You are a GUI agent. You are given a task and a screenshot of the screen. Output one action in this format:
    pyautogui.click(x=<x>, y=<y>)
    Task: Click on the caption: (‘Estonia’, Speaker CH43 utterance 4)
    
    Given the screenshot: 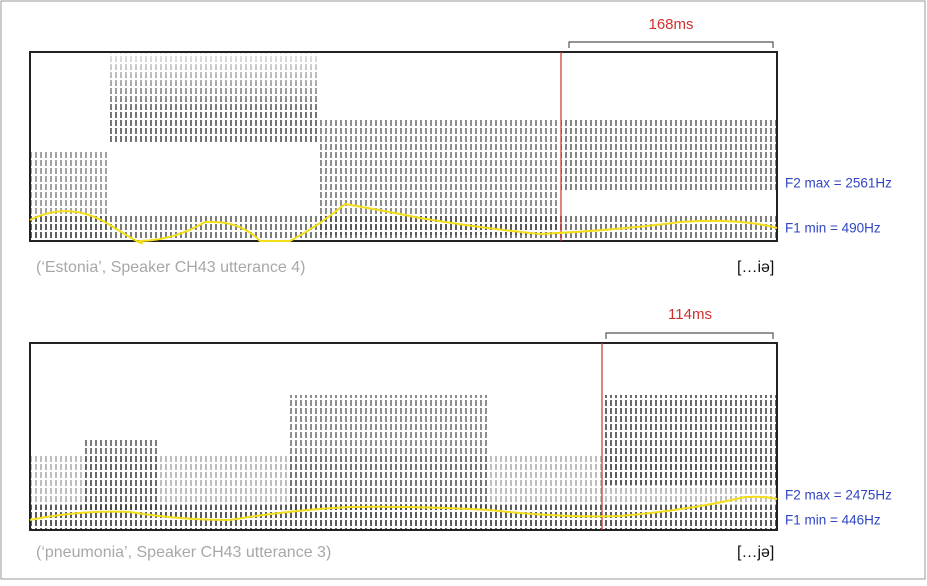 What is the action you would take?
    pyautogui.click(x=170, y=267)
    